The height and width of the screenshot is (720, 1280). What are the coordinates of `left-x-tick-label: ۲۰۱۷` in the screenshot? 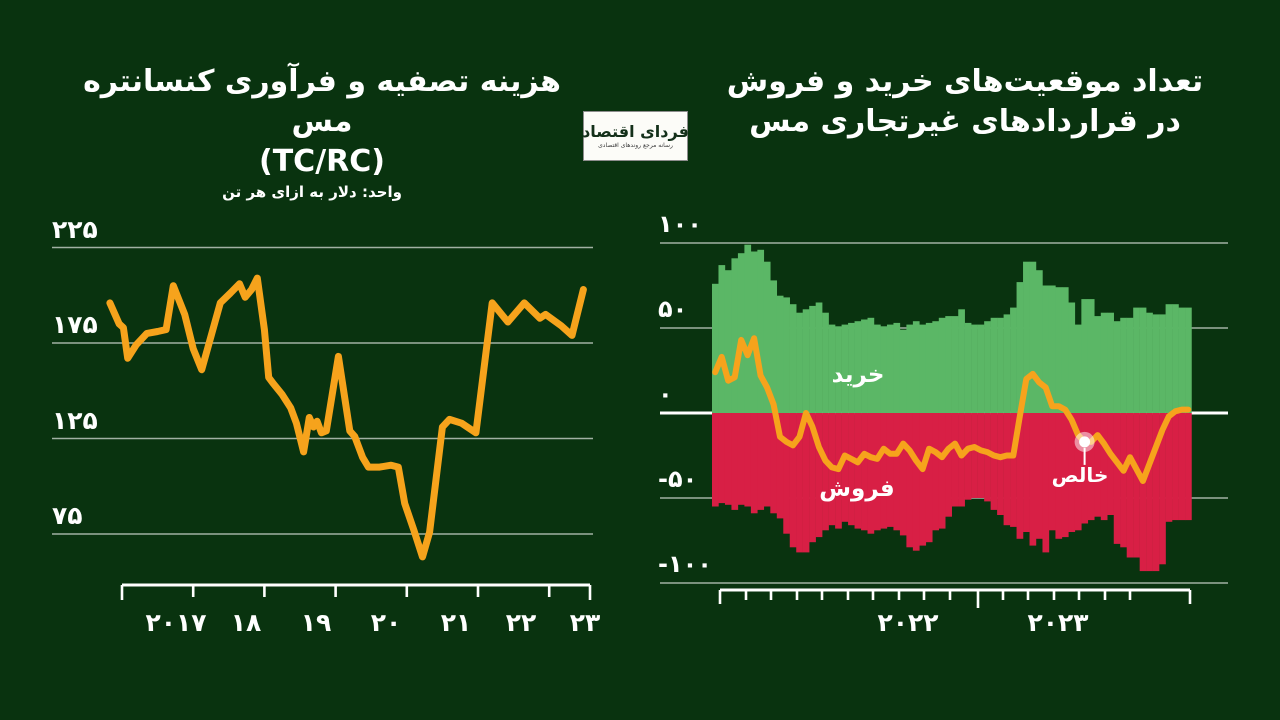 It's located at (176, 622).